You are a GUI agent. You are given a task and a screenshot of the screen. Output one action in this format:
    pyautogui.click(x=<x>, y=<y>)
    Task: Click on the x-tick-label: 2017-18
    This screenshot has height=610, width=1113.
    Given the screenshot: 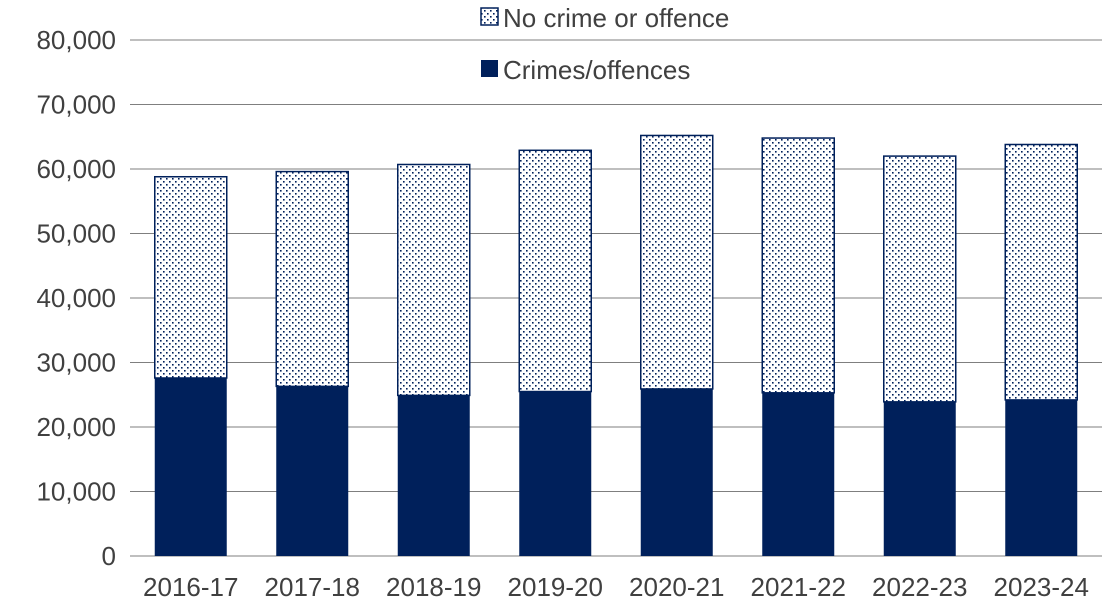 What is the action you would take?
    pyautogui.click(x=312, y=587)
    